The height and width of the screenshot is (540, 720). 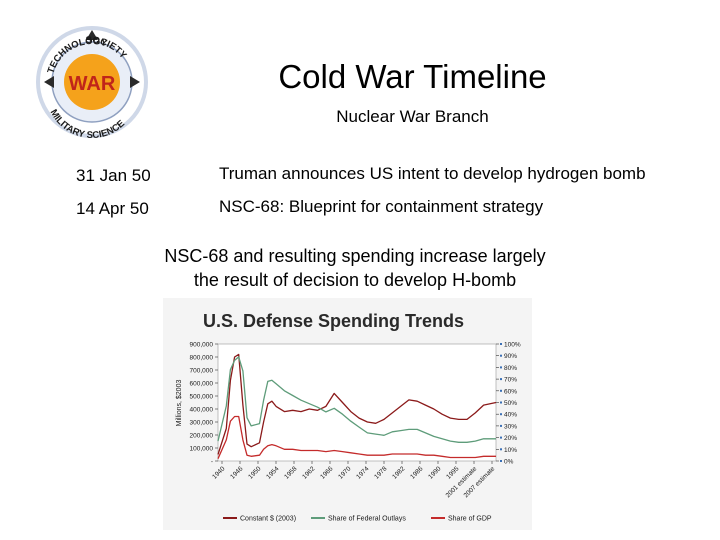 I want to click on legend-label: Constant $ (2003), so click(x=268, y=519).